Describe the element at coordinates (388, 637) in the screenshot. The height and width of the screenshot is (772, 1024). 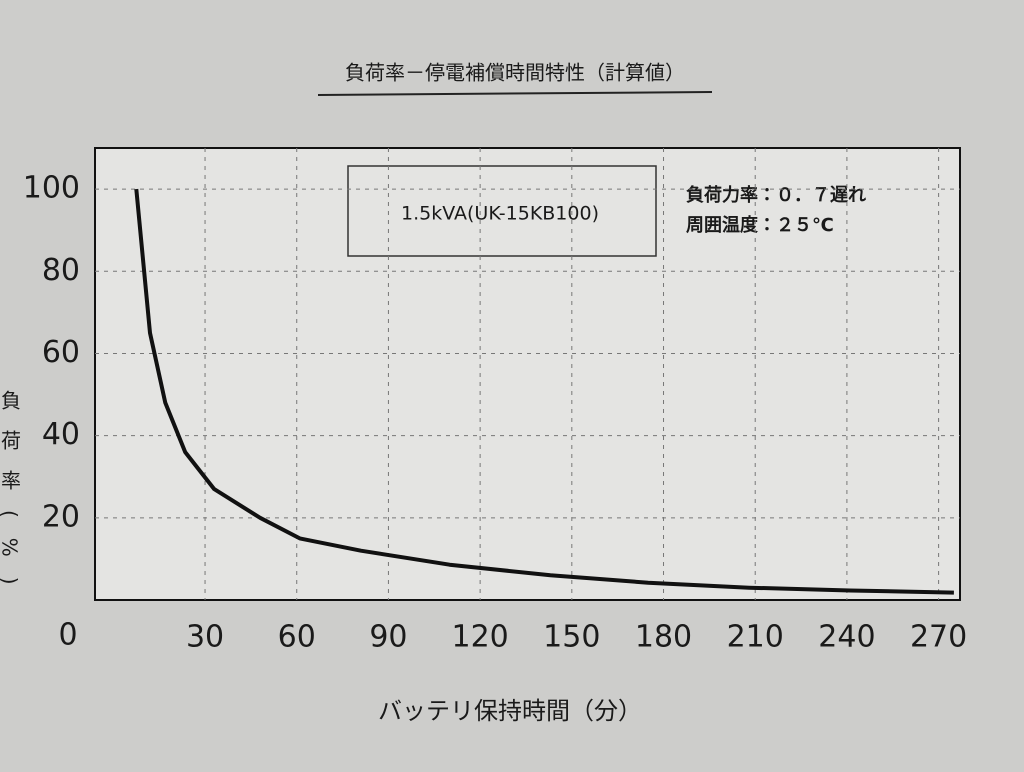
I see `x-tick-label: 90` at that location.